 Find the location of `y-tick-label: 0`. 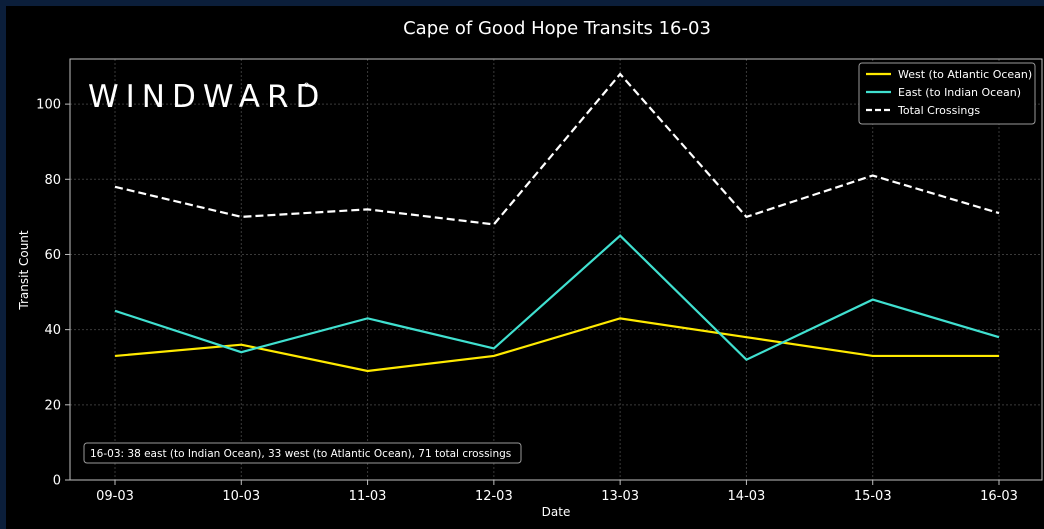

y-tick-label: 0 is located at coordinates (57, 481).